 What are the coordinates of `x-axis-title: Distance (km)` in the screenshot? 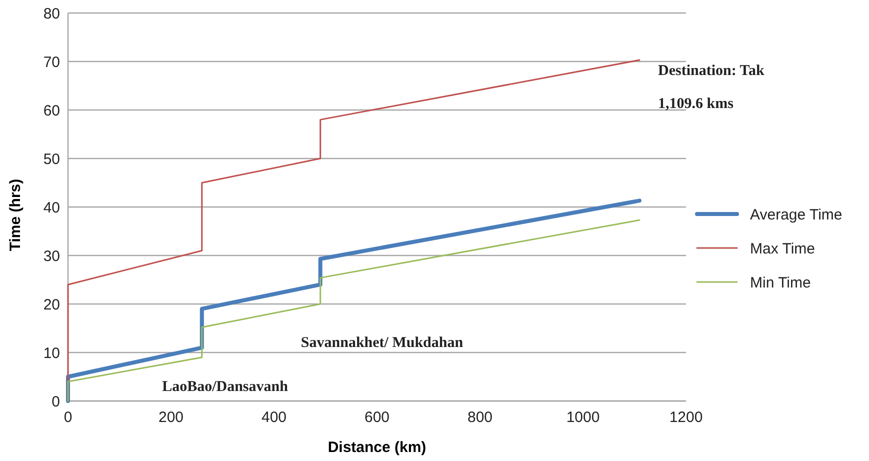 It's located at (377, 447).